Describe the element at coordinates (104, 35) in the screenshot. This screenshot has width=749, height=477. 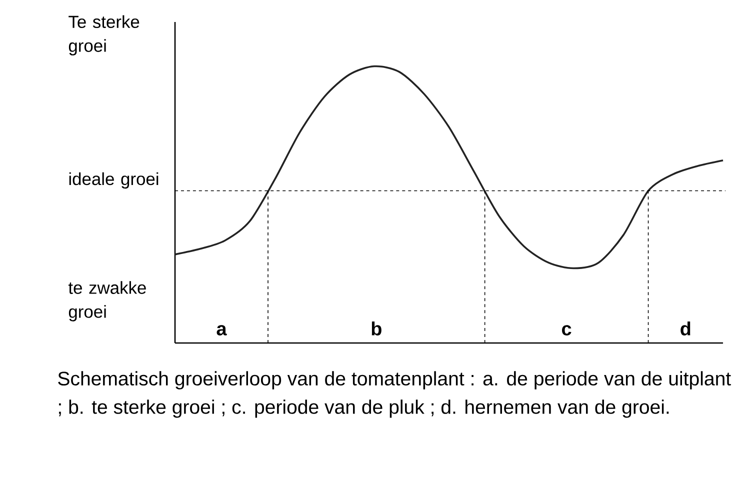
I see `text: Te sterke groei` at that location.